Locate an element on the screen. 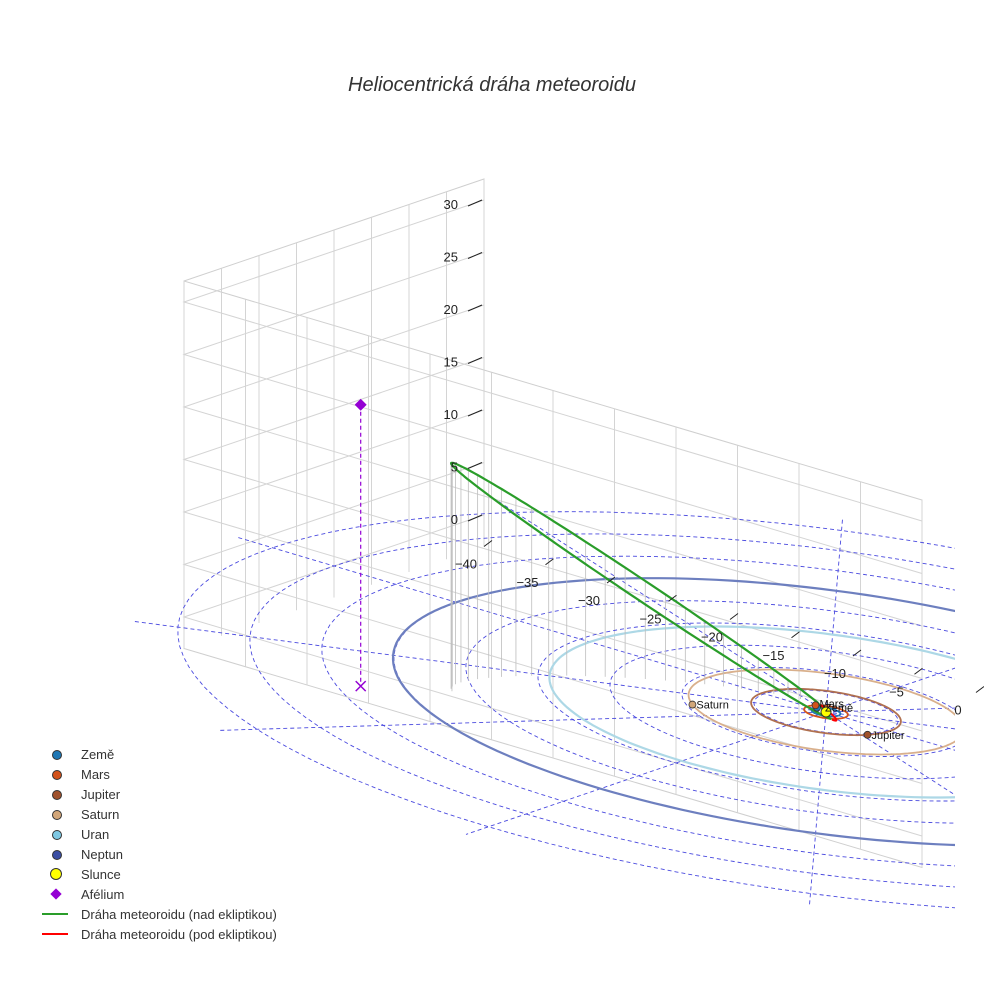  orbit-Jupiter is located at coordinates (826, 712).